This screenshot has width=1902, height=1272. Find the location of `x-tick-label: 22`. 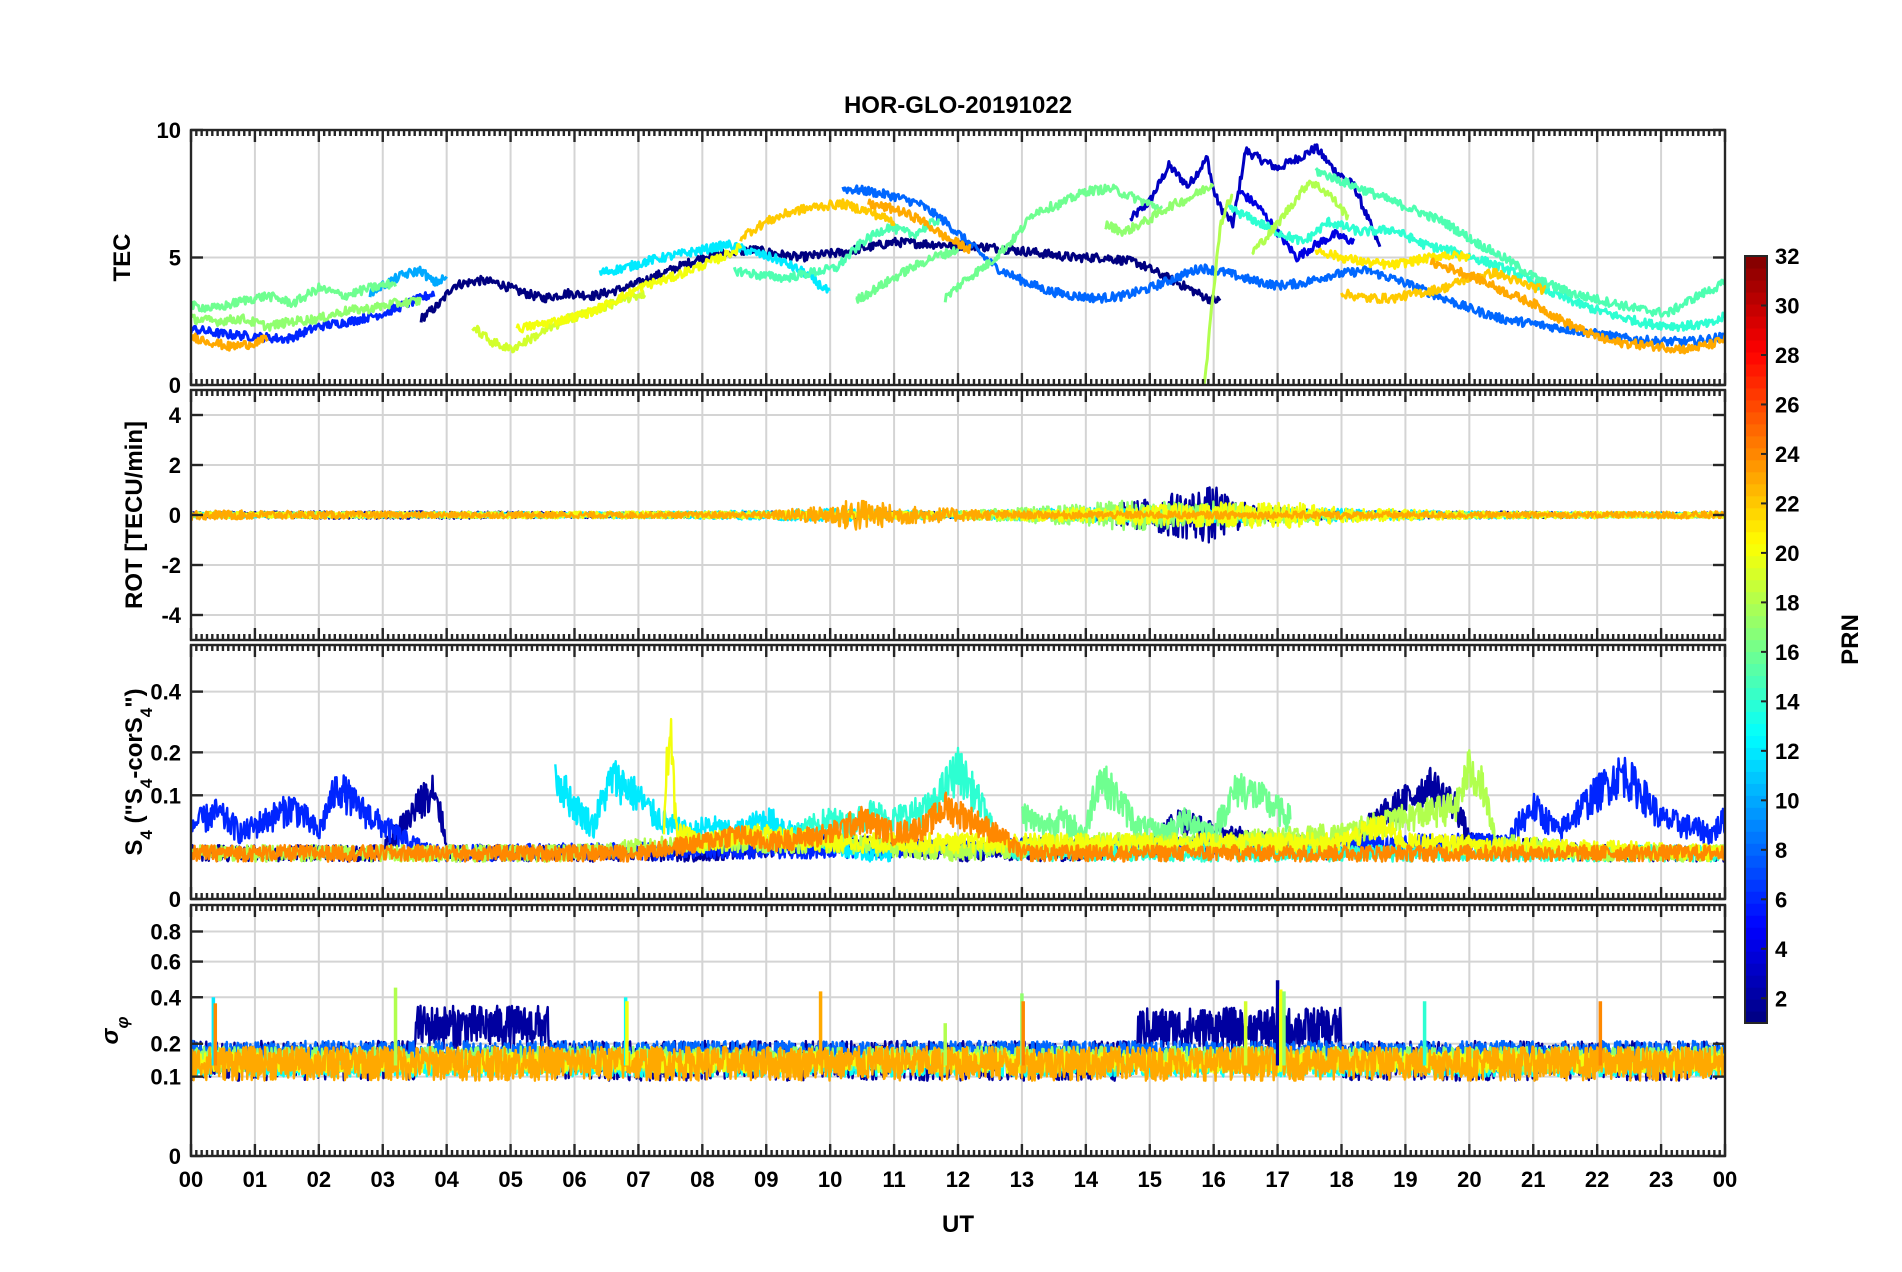

x-tick-label: 22 is located at coordinates (1597, 1179).